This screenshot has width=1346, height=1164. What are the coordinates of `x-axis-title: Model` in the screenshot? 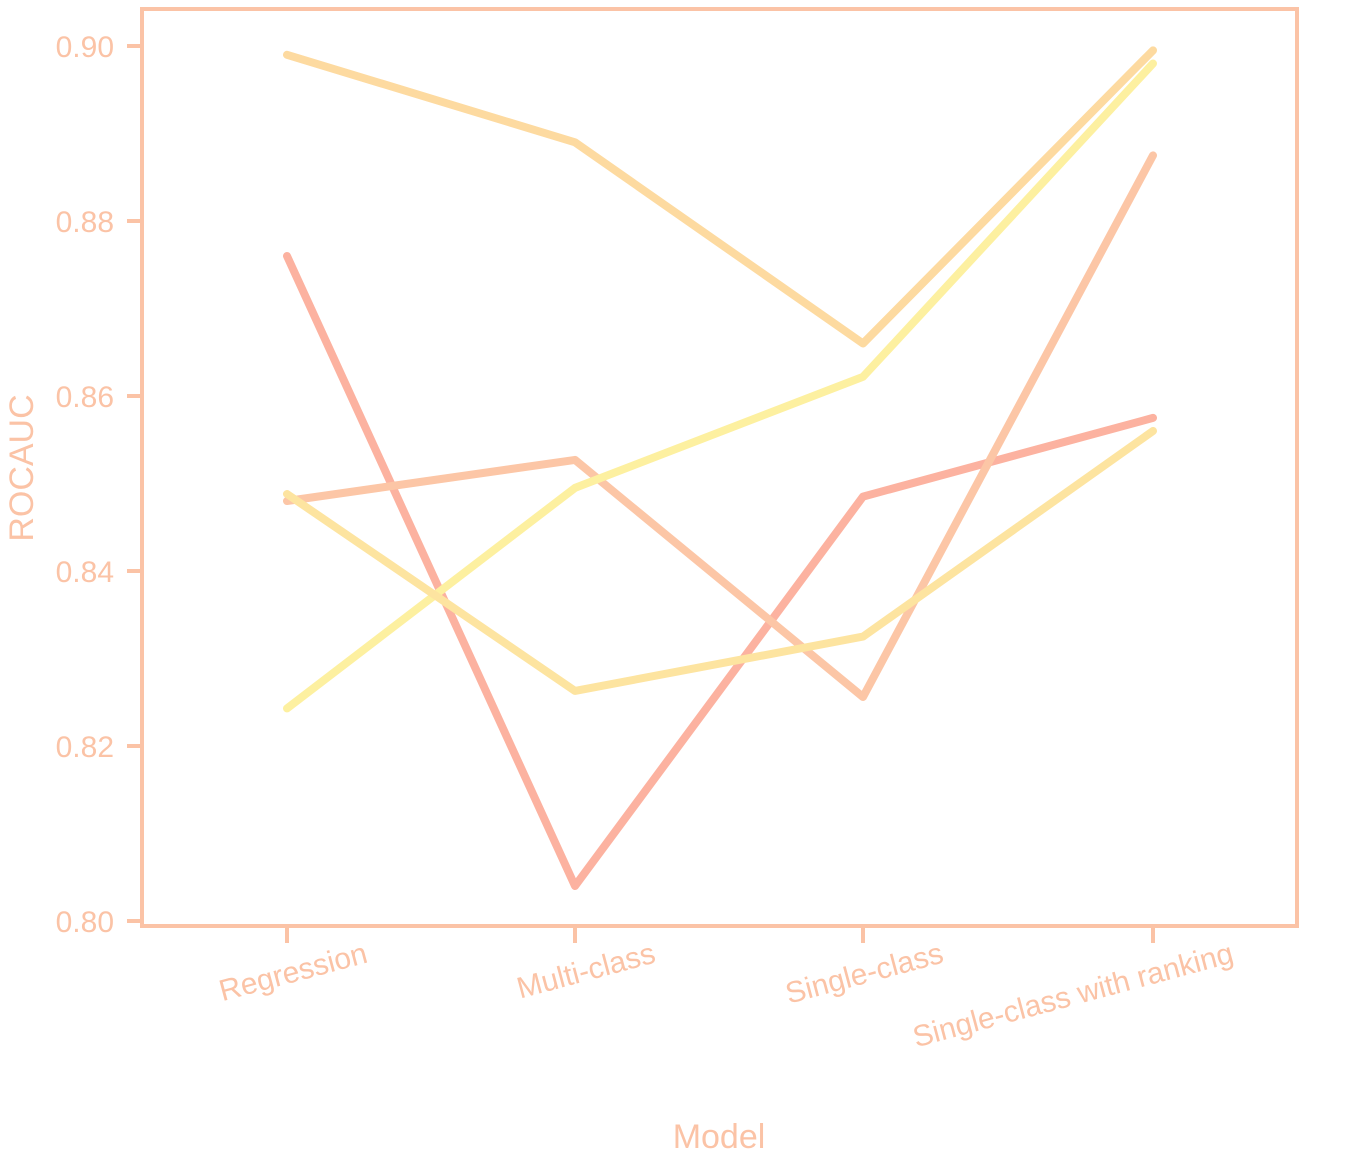 It's located at (719, 1137).